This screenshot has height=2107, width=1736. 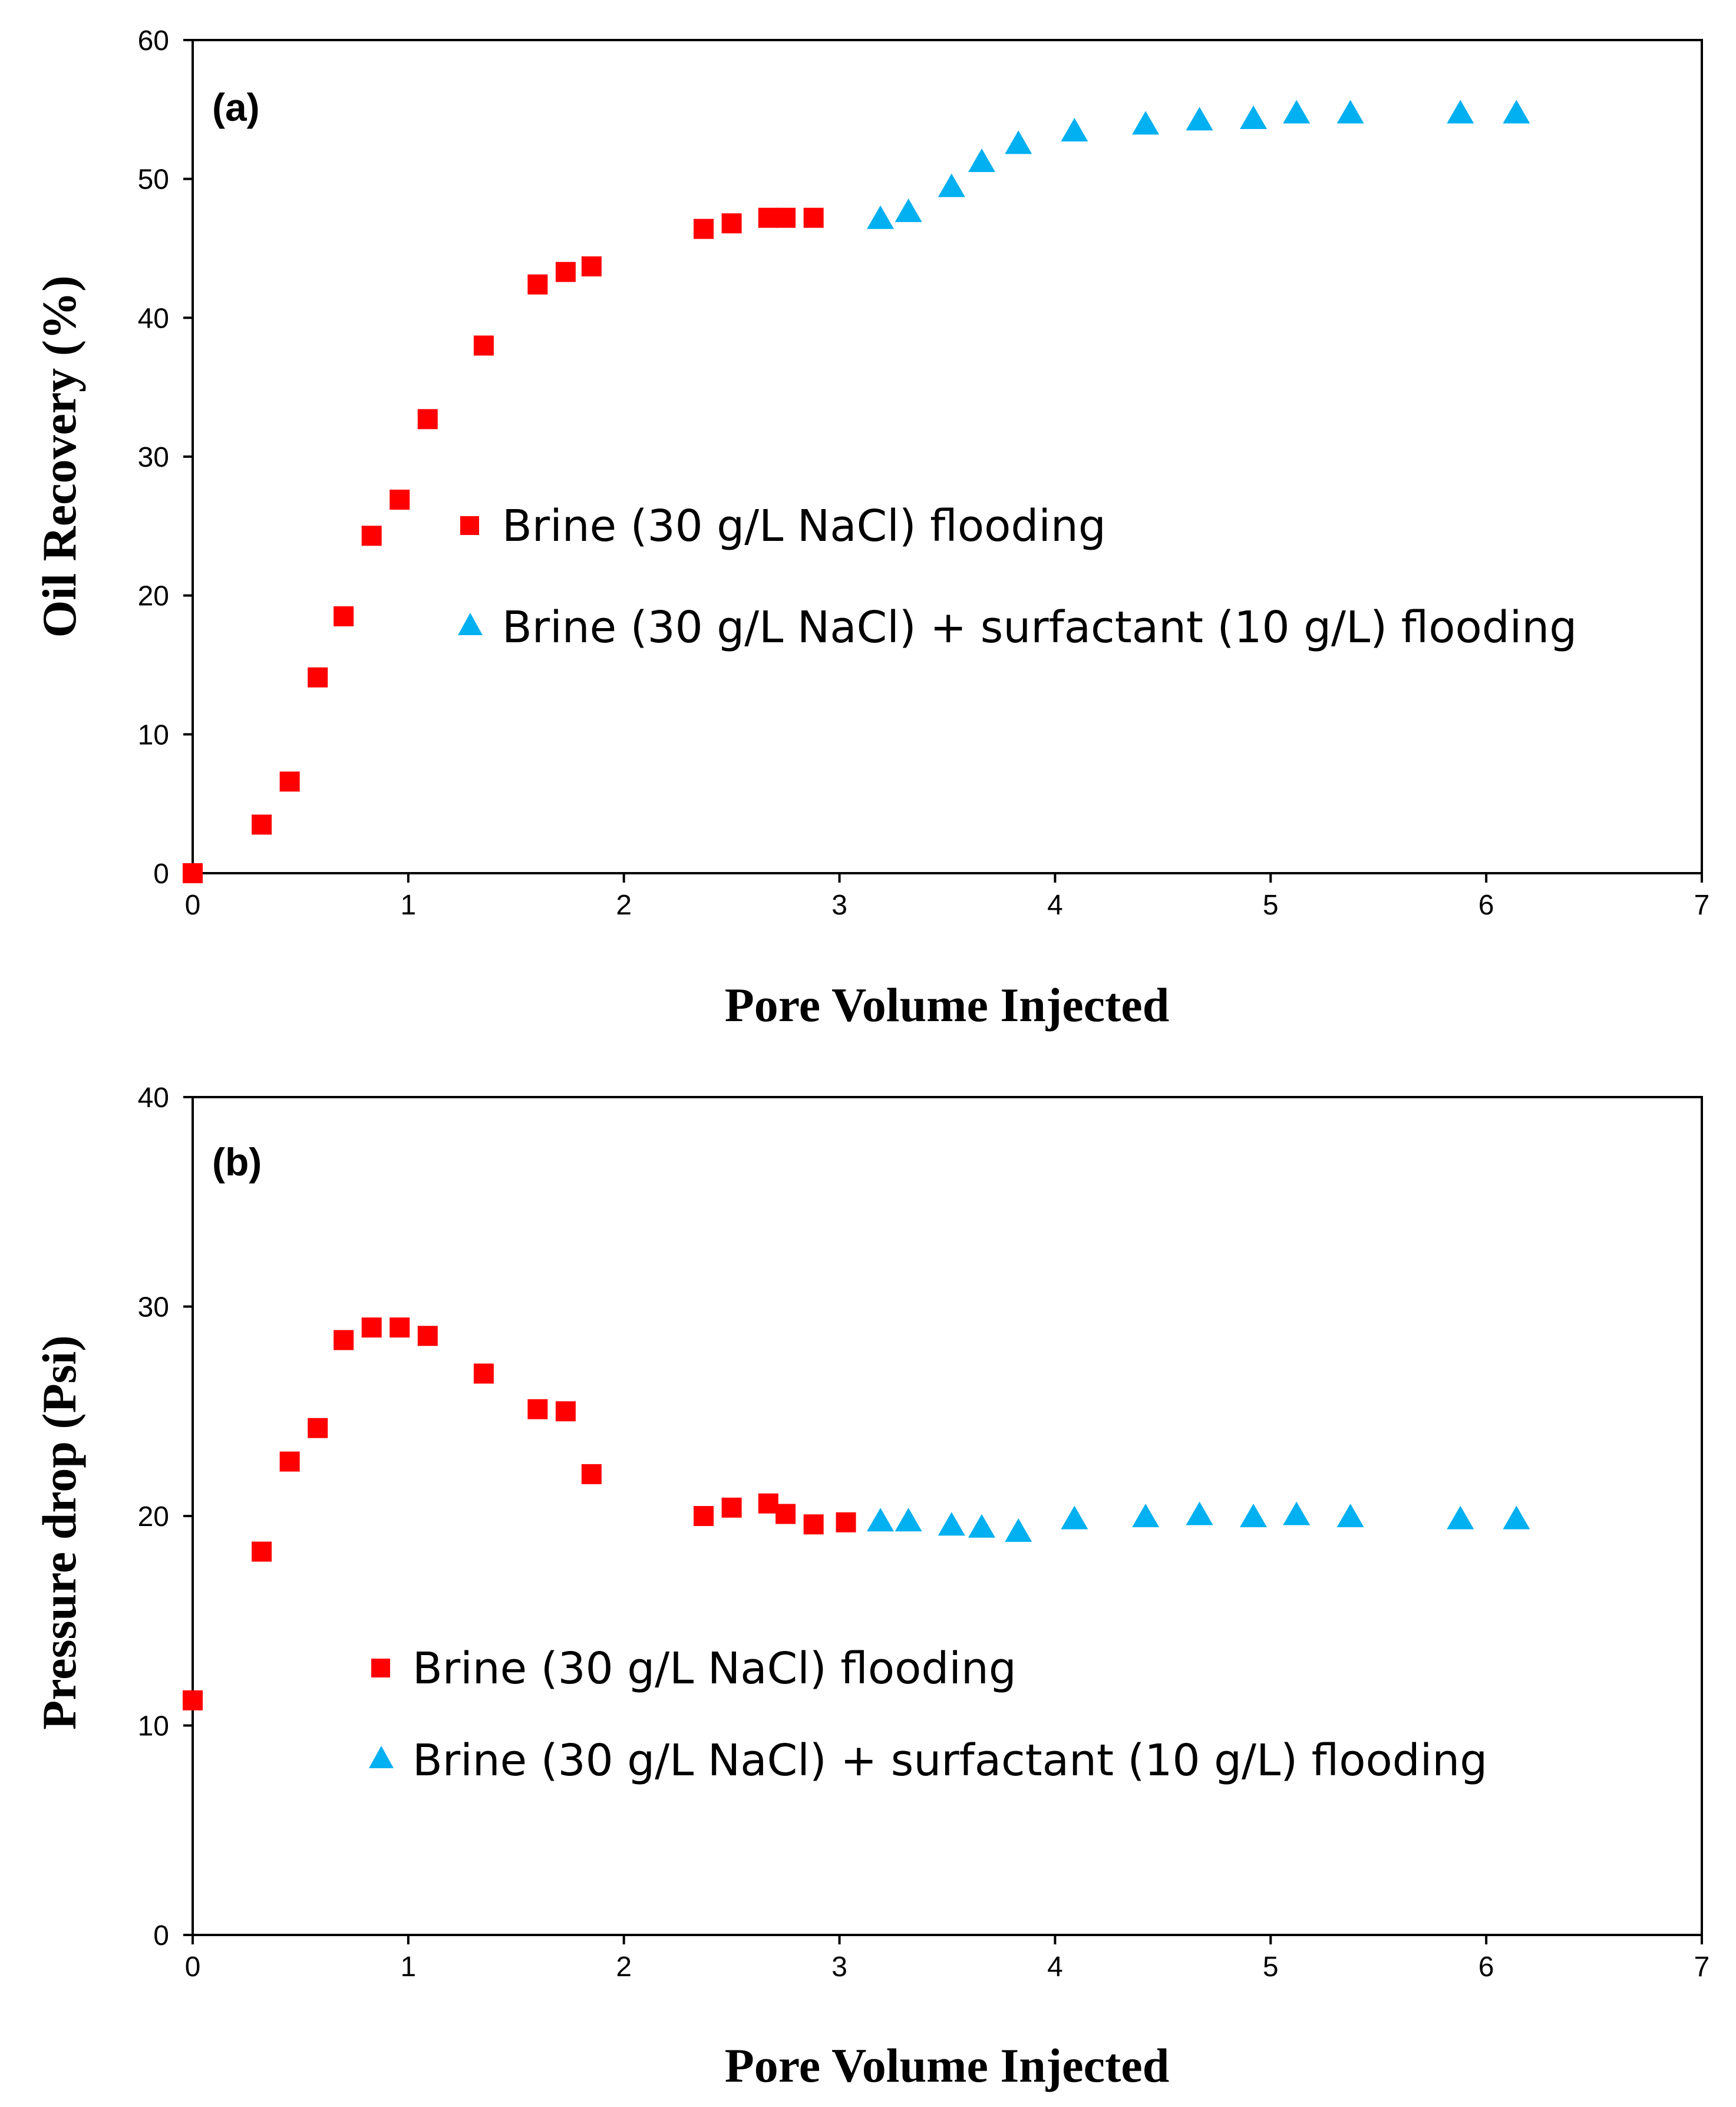 What do you see at coordinates (947, 1005) in the screenshot?
I see `x-axis-title-a: Pore Volume Injected` at bounding box center [947, 1005].